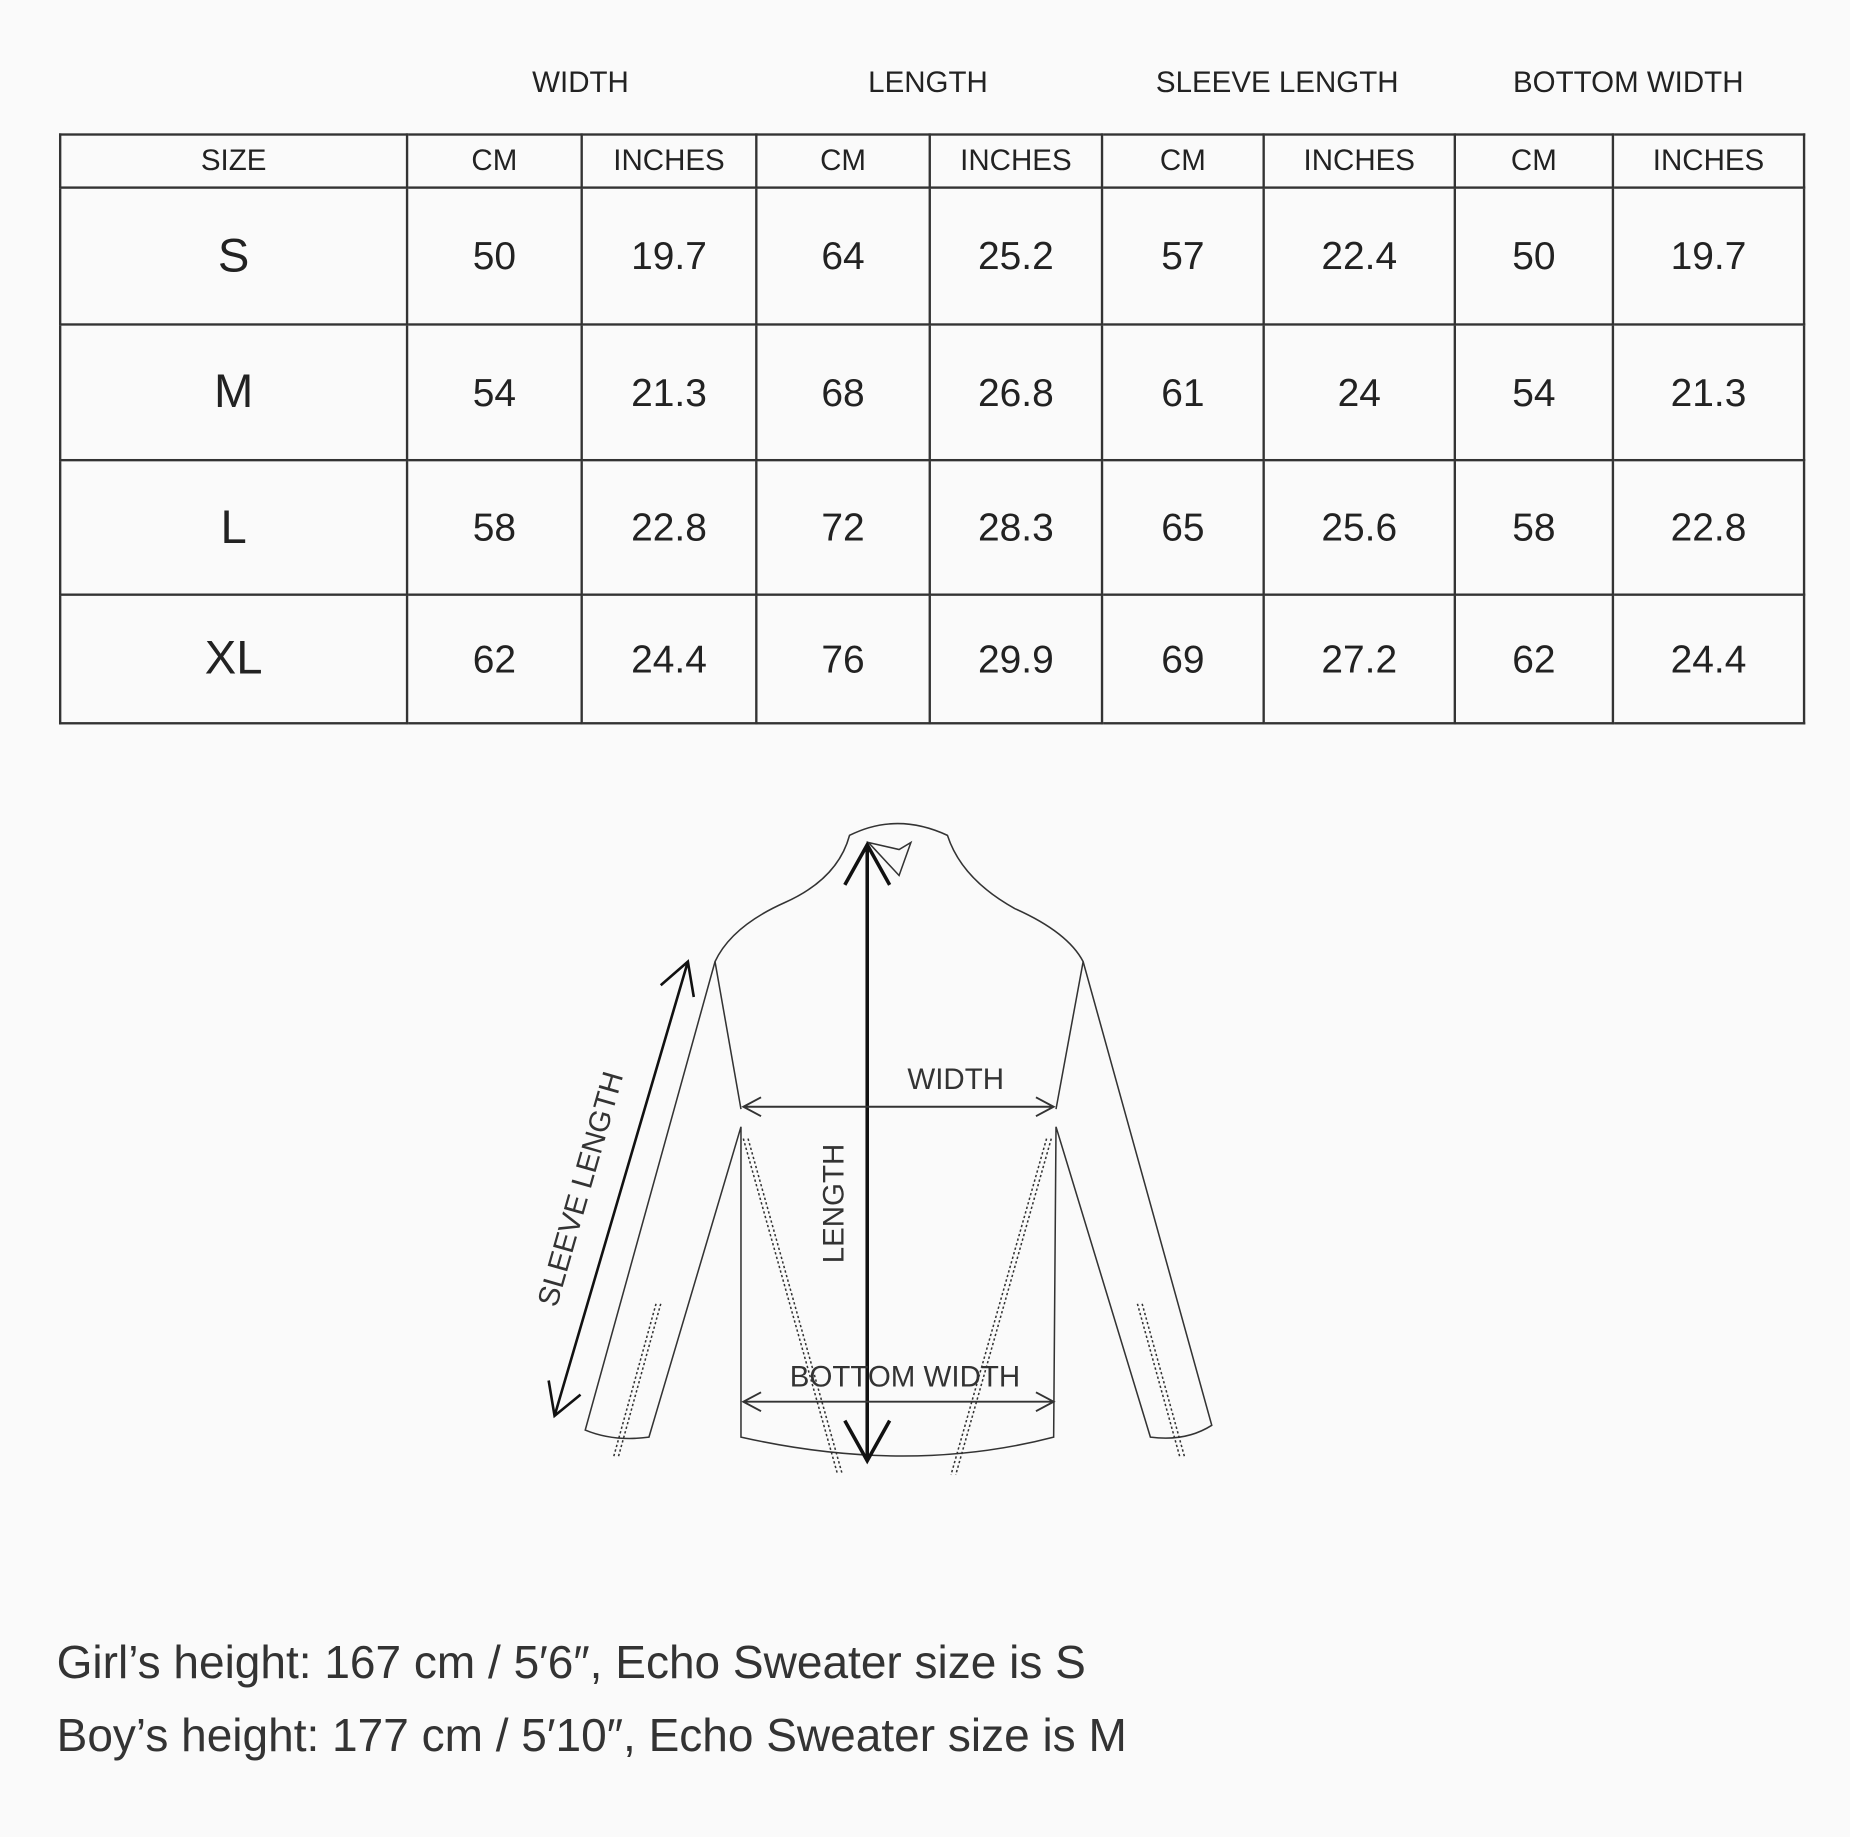 The image size is (1850, 1837). I want to click on length-label: LENGTH, so click(834, 1204).